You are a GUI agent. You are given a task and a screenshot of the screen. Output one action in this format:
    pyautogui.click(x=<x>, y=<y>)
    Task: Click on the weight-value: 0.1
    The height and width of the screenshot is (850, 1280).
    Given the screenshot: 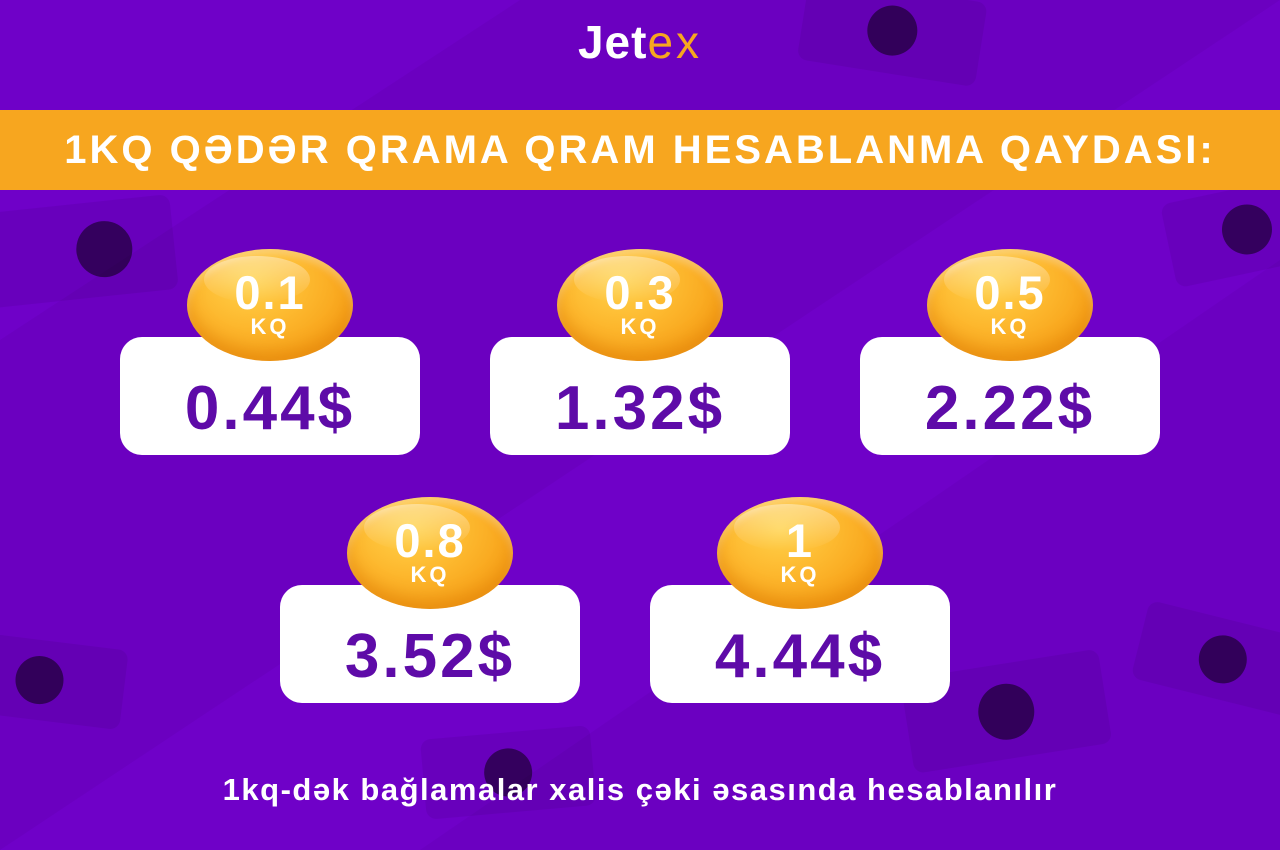 What is the action you would take?
    pyautogui.click(x=270, y=292)
    